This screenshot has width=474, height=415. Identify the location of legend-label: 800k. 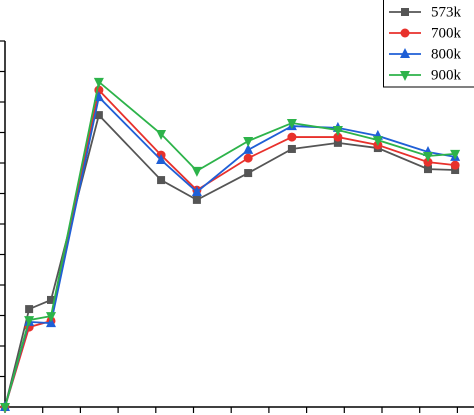
(446, 54).